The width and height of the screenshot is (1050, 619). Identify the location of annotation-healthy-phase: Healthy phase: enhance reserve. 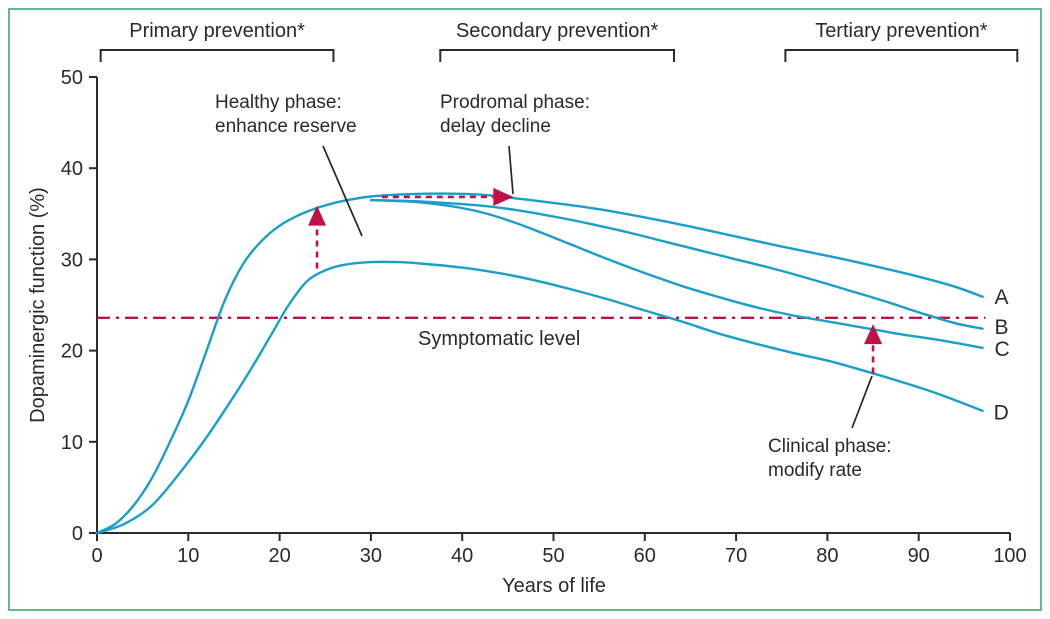
(286, 114).